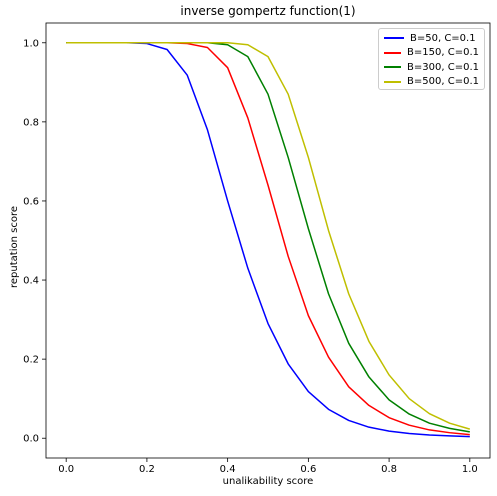 The width and height of the screenshot is (497, 496). Describe the element at coordinates (14, 247) in the screenshot. I see `y-axis-label: reputation score` at that location.